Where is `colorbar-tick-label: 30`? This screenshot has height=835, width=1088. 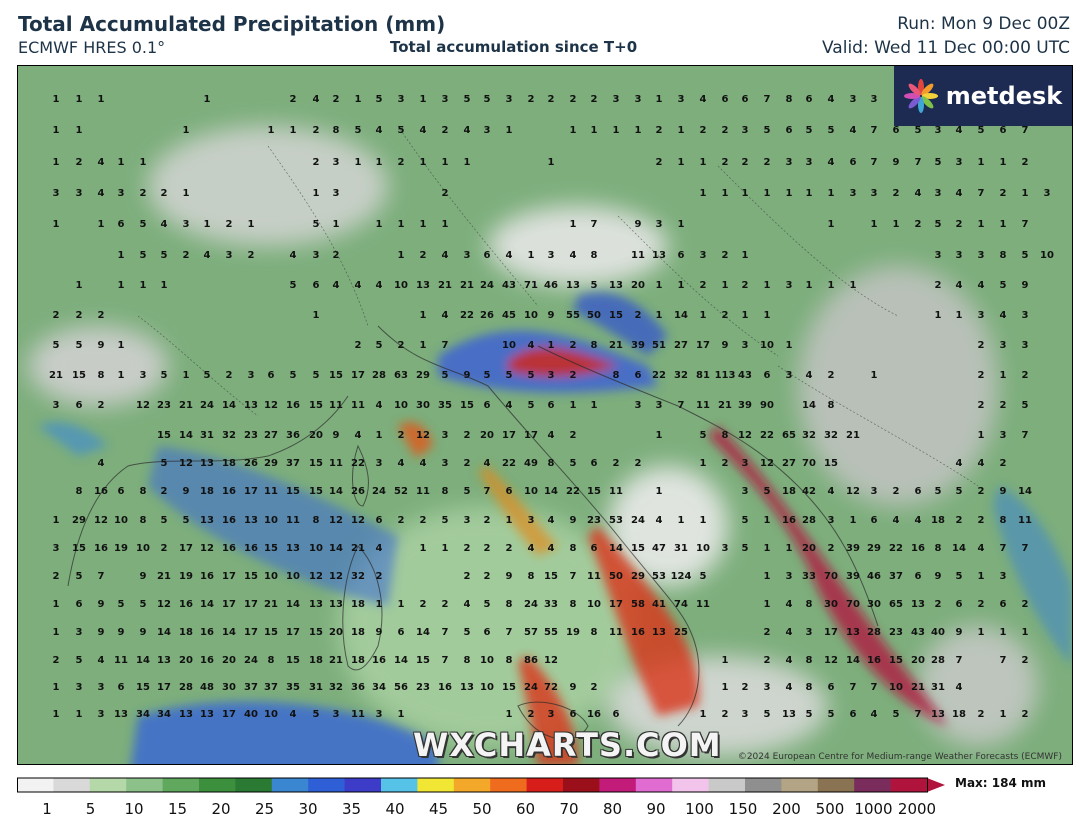
colorbar-tick-label: 30 is located at coordinates (308, 809).